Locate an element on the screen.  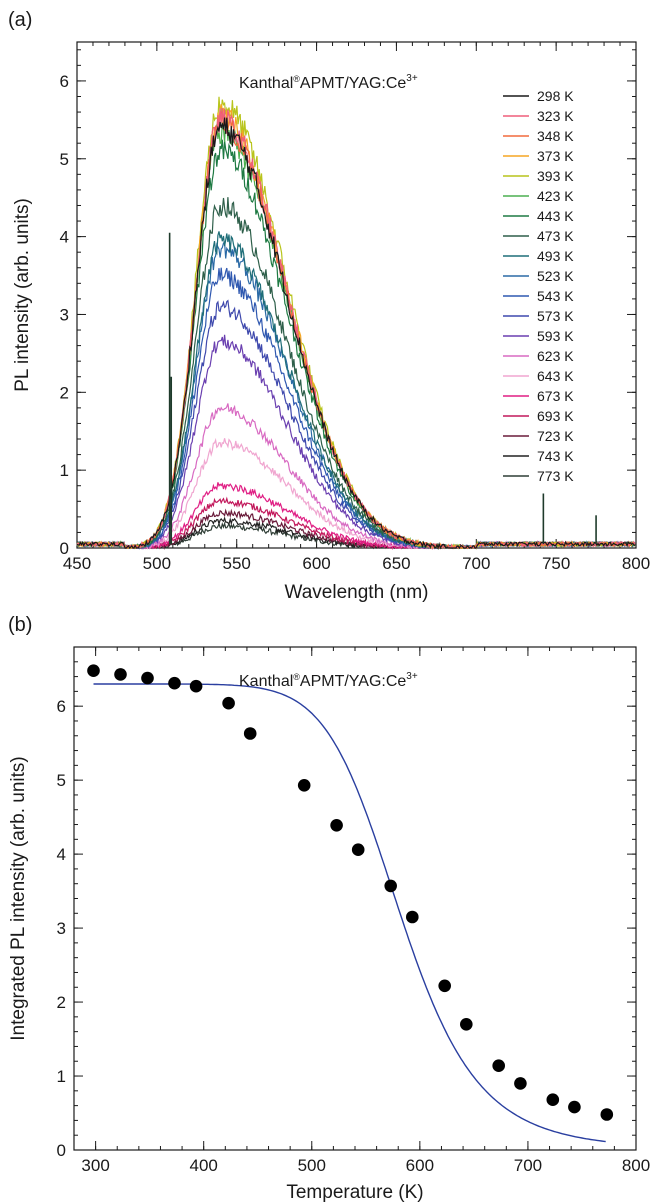
panel-a-y-tick-label: 2 is located at coordinates (64, 392).